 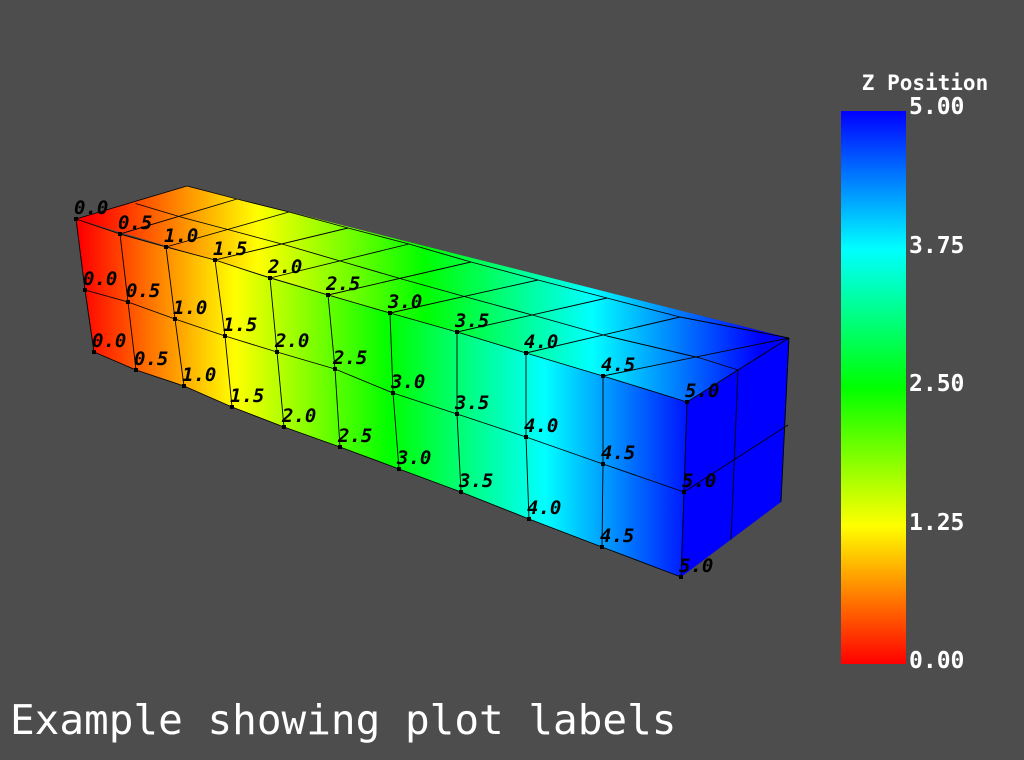 What do you see at coordinates (617, 536) in the screenshot?
I see `point-label-bottom: 4.5` at bounding box center [617, 536].